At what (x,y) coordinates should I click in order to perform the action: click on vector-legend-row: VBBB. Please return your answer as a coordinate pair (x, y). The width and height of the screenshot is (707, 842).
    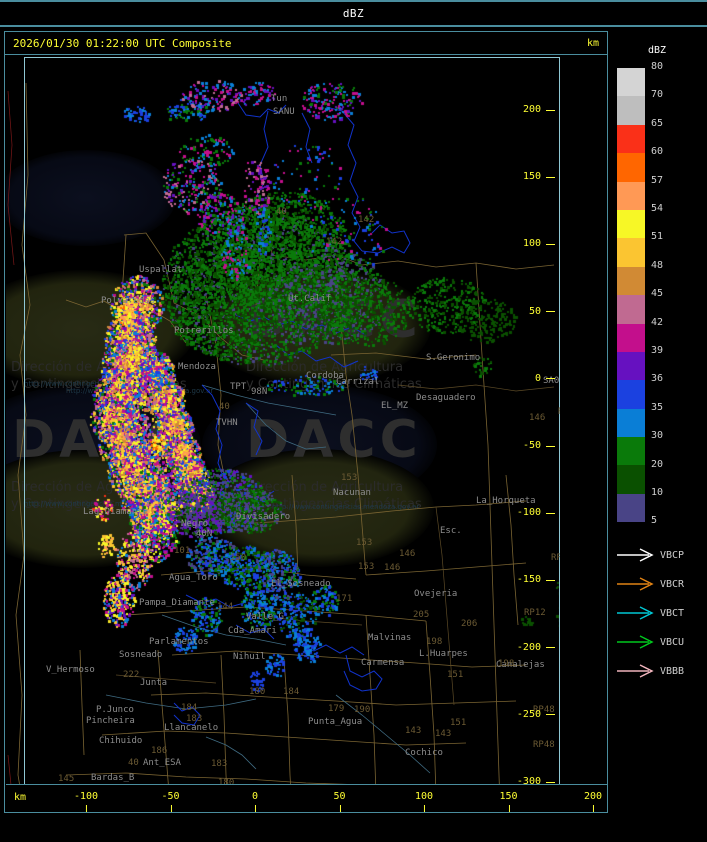
    Looking at the image, I should click on (650, 671).